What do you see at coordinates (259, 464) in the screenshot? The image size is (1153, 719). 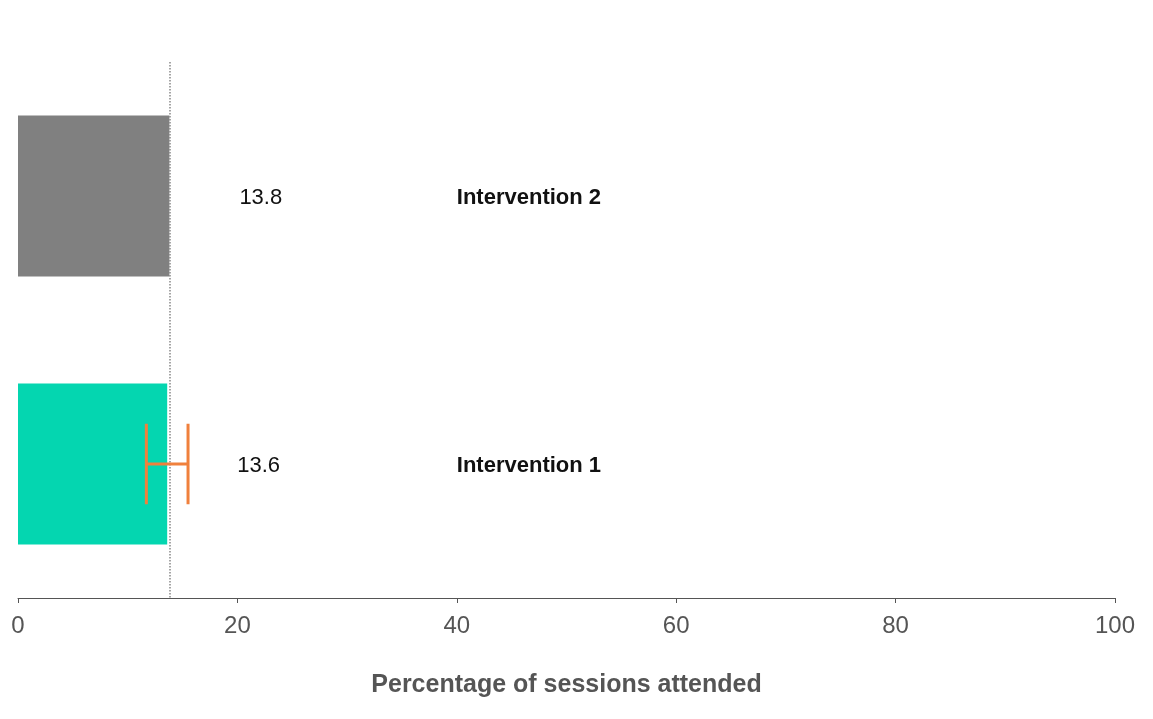 I see `data-label: 13.6` at bounding box center [259, 464].